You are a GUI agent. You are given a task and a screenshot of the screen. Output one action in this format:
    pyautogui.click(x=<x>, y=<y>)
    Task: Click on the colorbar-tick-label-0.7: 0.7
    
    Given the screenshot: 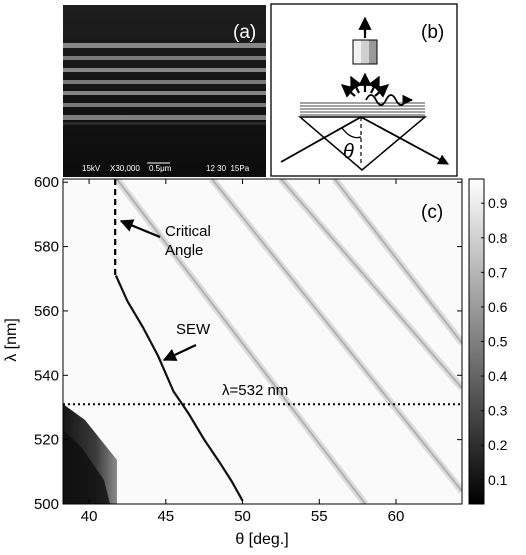 What is the action you would take?
    pyautogui.click(x=498, y=272)
    